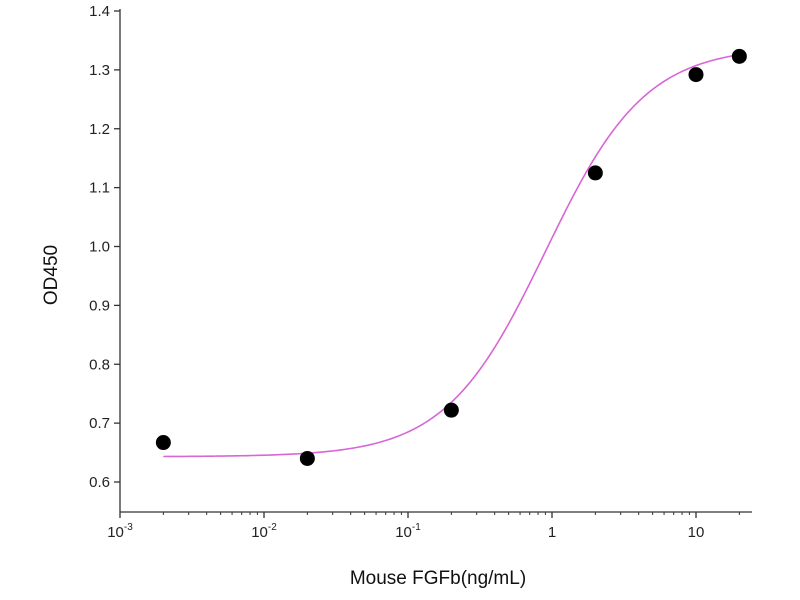 The height and width of the screenshot is (600, 800). What do you see at coordinates (105, 257) in the screenshot?
I see `y-axis: 0.6 0.7 0.8 0.9 1.0 1.1 1.2 1.3 1.4` at bounding box center [105, 257].